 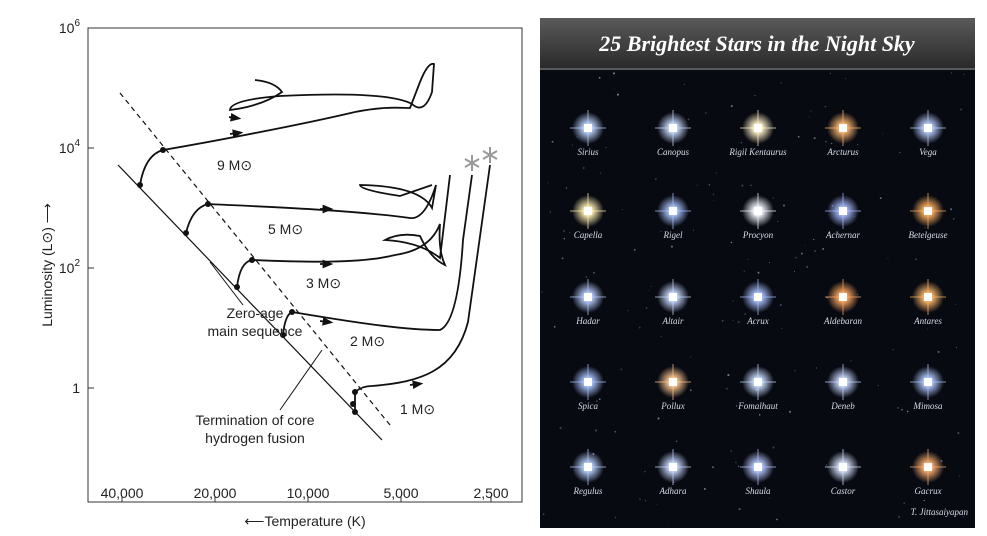 I want to click on x-tick-label: 20,000, so click(x=215, y=493).